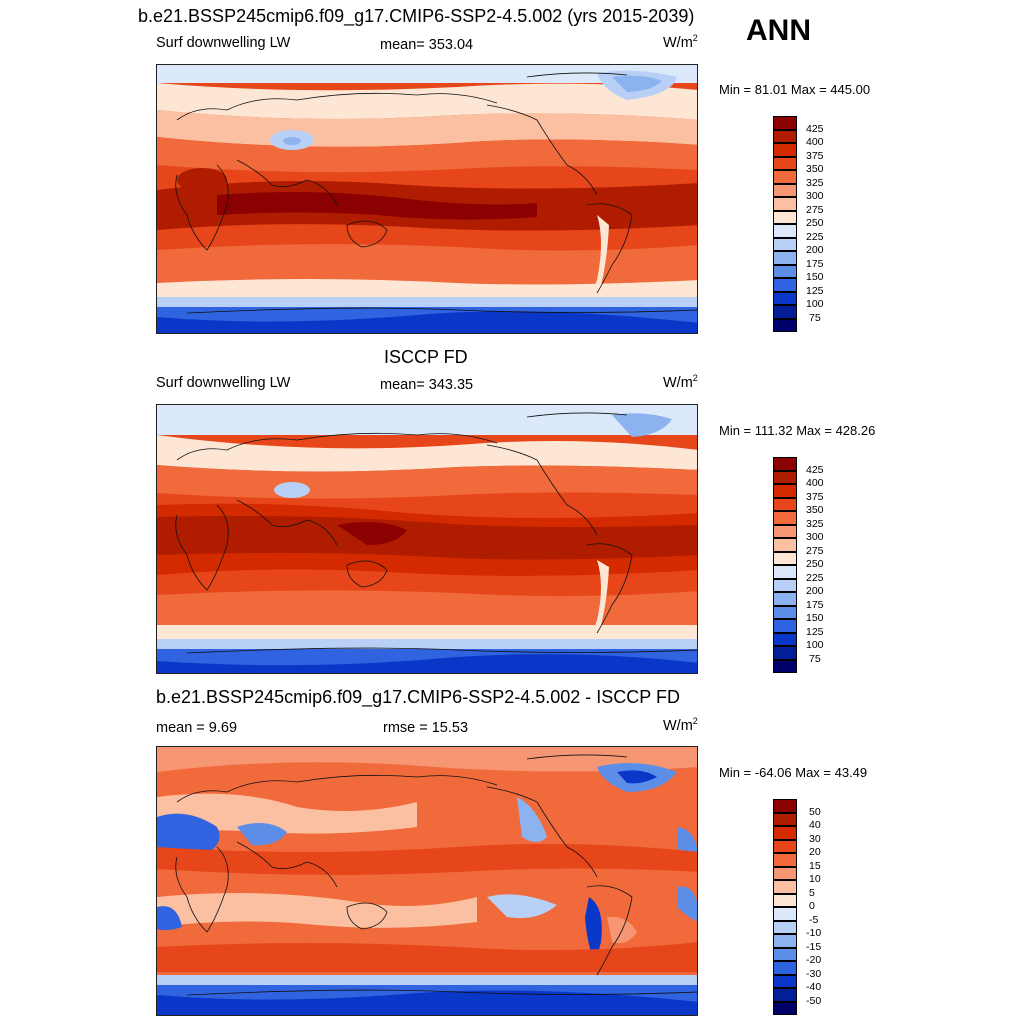 The width and height of the screenshot is (1024, 1024). Describe the element at coordinates (812, 906) in the screenshot. I see `colorbar-level-label: 0` at that location.